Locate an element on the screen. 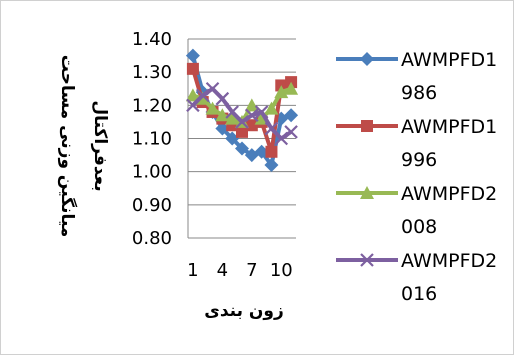 This screenshot has height=355, width=514. x-tick-label: 1 is located at coordinates (192, 270).